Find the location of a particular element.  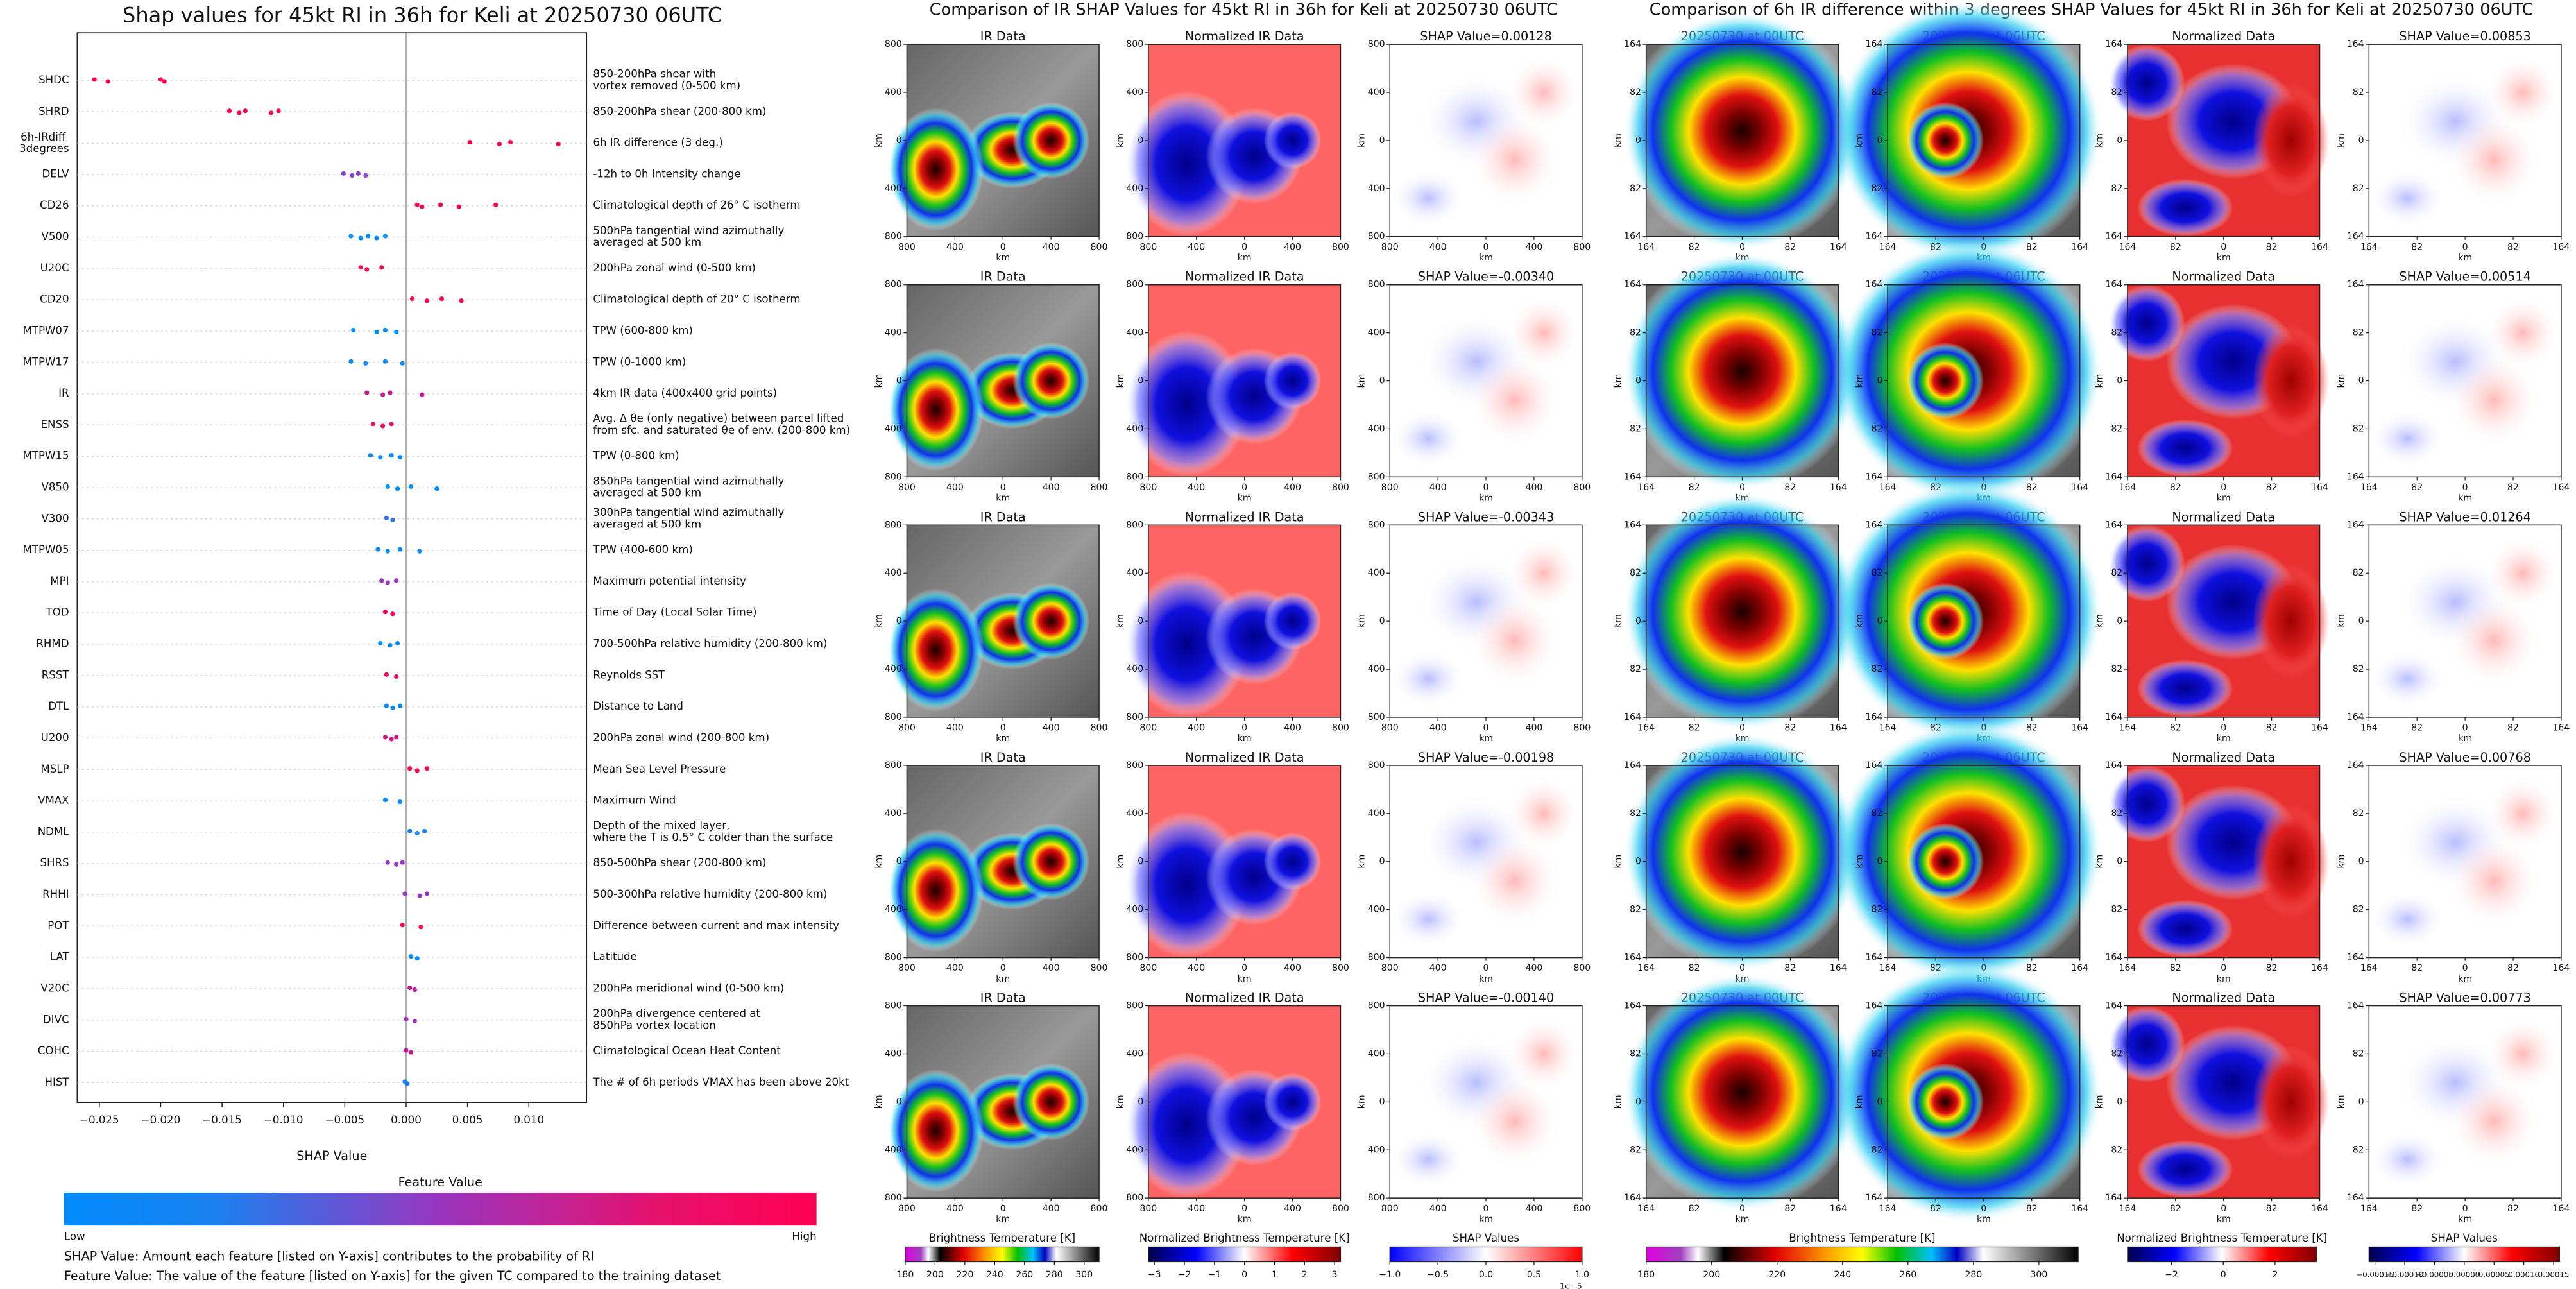

panel-title: Normalized IR Data is located at coordinates (1244, 36).